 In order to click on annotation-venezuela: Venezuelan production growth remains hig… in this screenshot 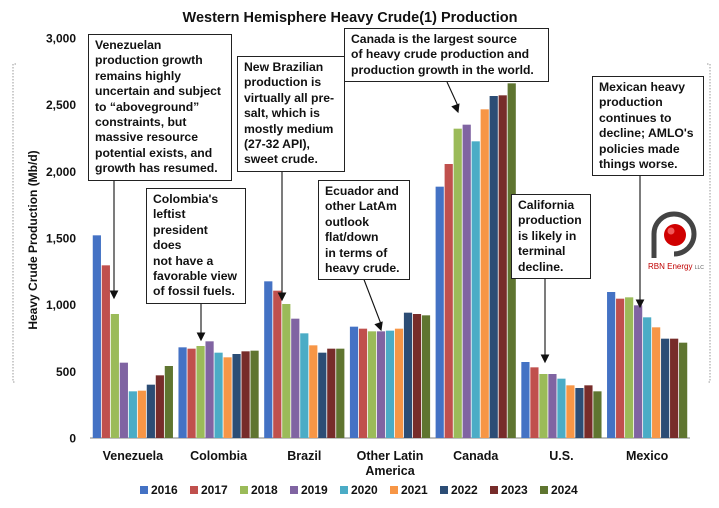, I will do `click(160, 107)`.